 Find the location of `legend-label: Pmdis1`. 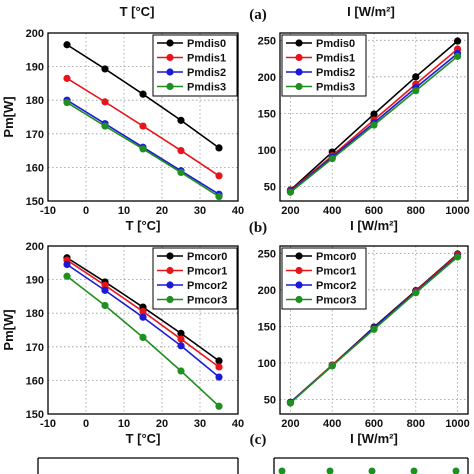

legend-label: Pmdis1 is located at coordinates (335, 59).